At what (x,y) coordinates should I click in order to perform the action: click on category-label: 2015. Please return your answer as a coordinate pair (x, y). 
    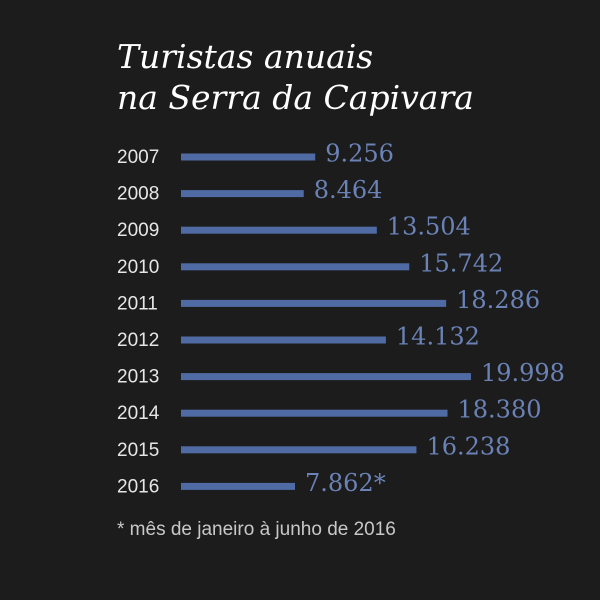
    Looking at the image, I should click on (138, 450).